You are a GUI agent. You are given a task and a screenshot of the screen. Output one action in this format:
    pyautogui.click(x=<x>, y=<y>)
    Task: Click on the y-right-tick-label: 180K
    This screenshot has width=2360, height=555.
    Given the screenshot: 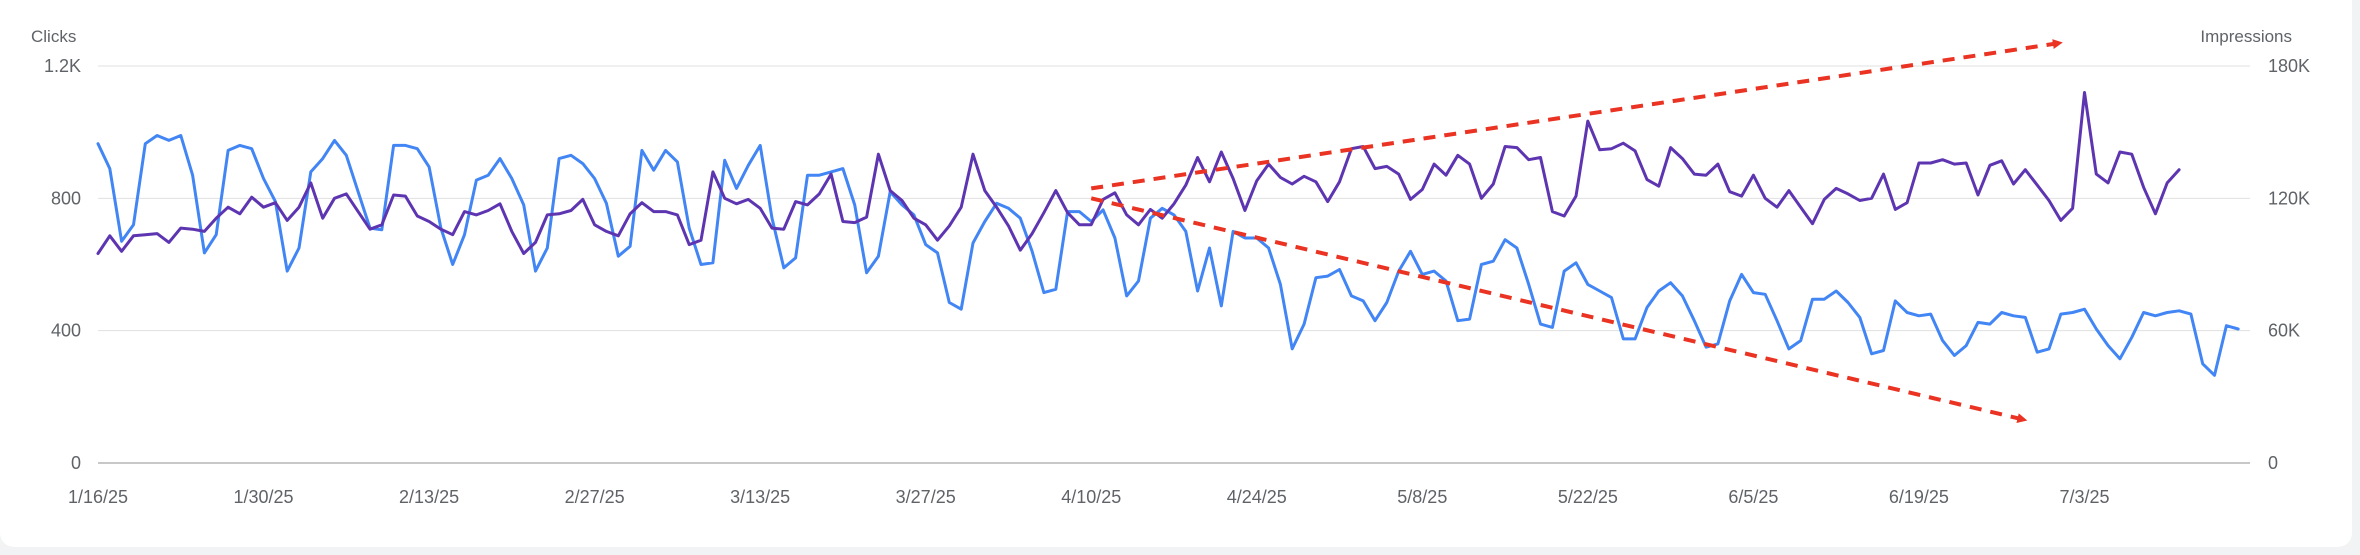 What is the action you would take?
    pyautogui.click(x=2289, y=66)
    